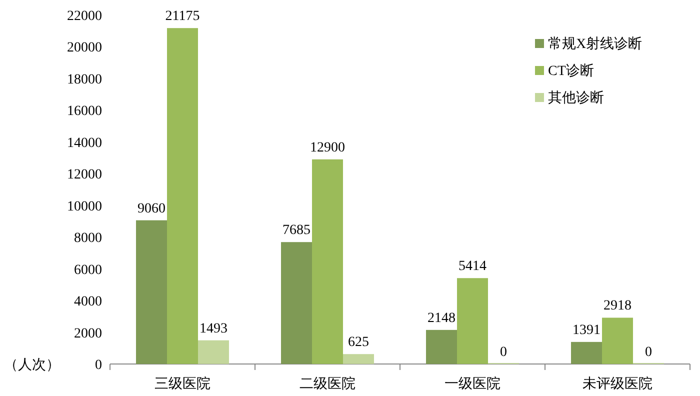 The image size is (700, 396). I want to click on data-label: 1391, so click(586, 330).